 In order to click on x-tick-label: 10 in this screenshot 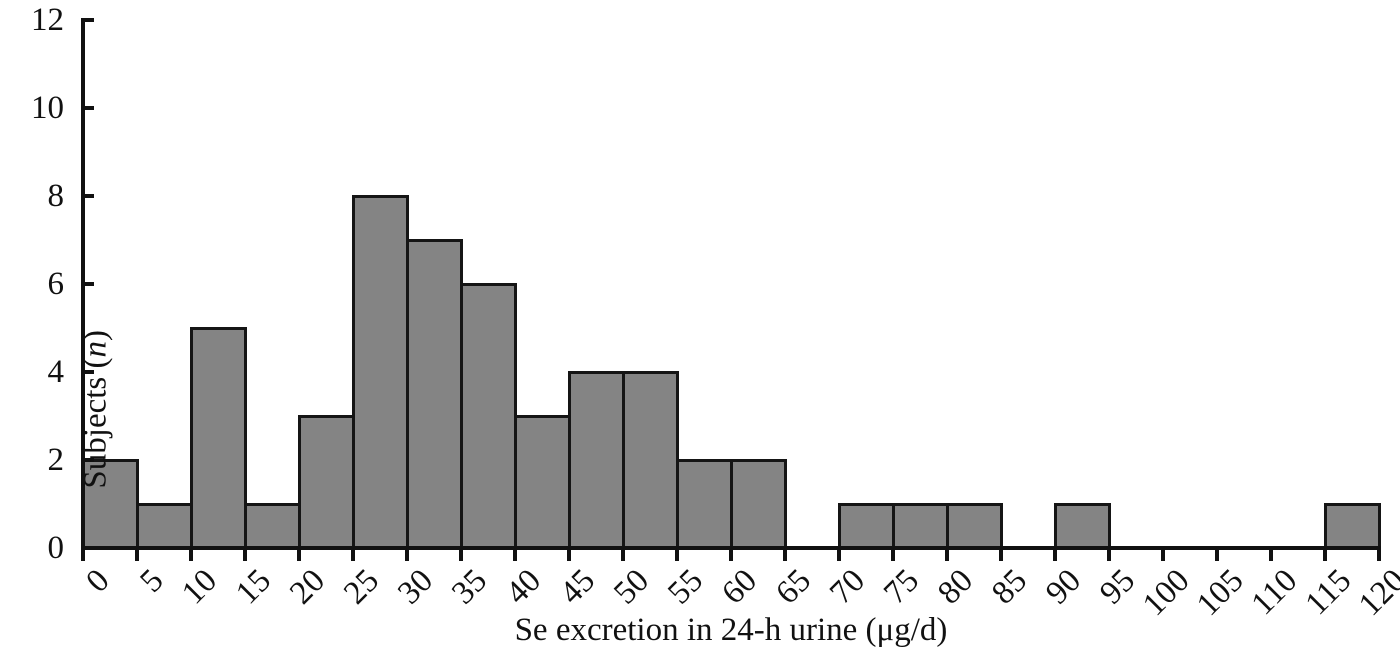, I will do `click(200, 587)`.